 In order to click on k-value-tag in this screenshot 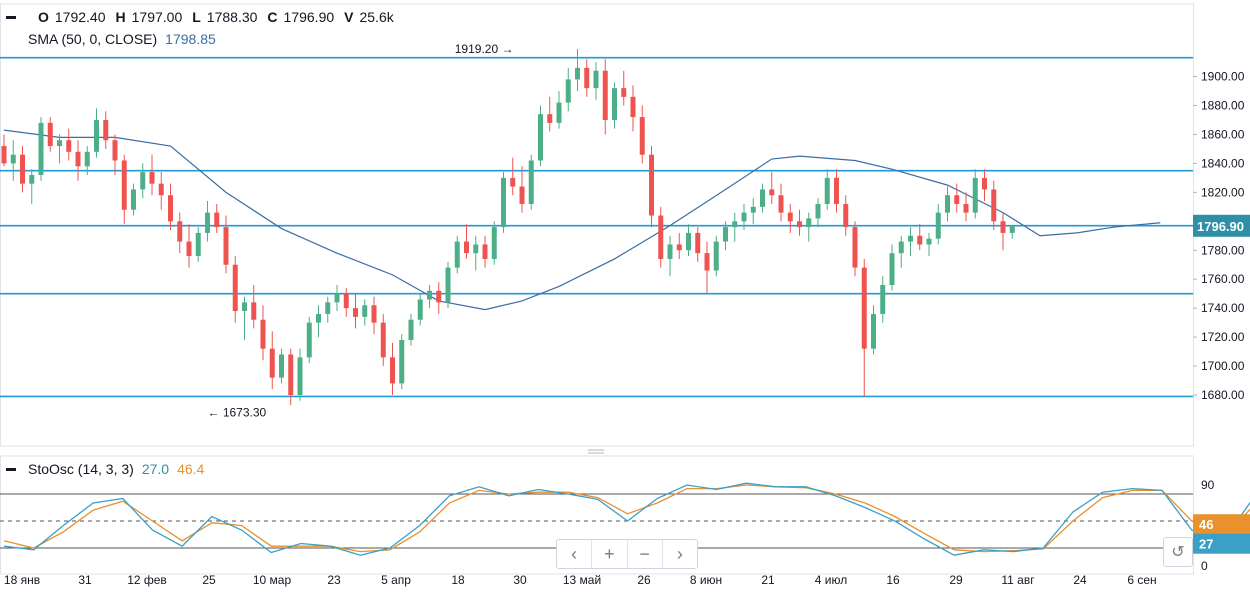, I will do `click(1221, 543)`.